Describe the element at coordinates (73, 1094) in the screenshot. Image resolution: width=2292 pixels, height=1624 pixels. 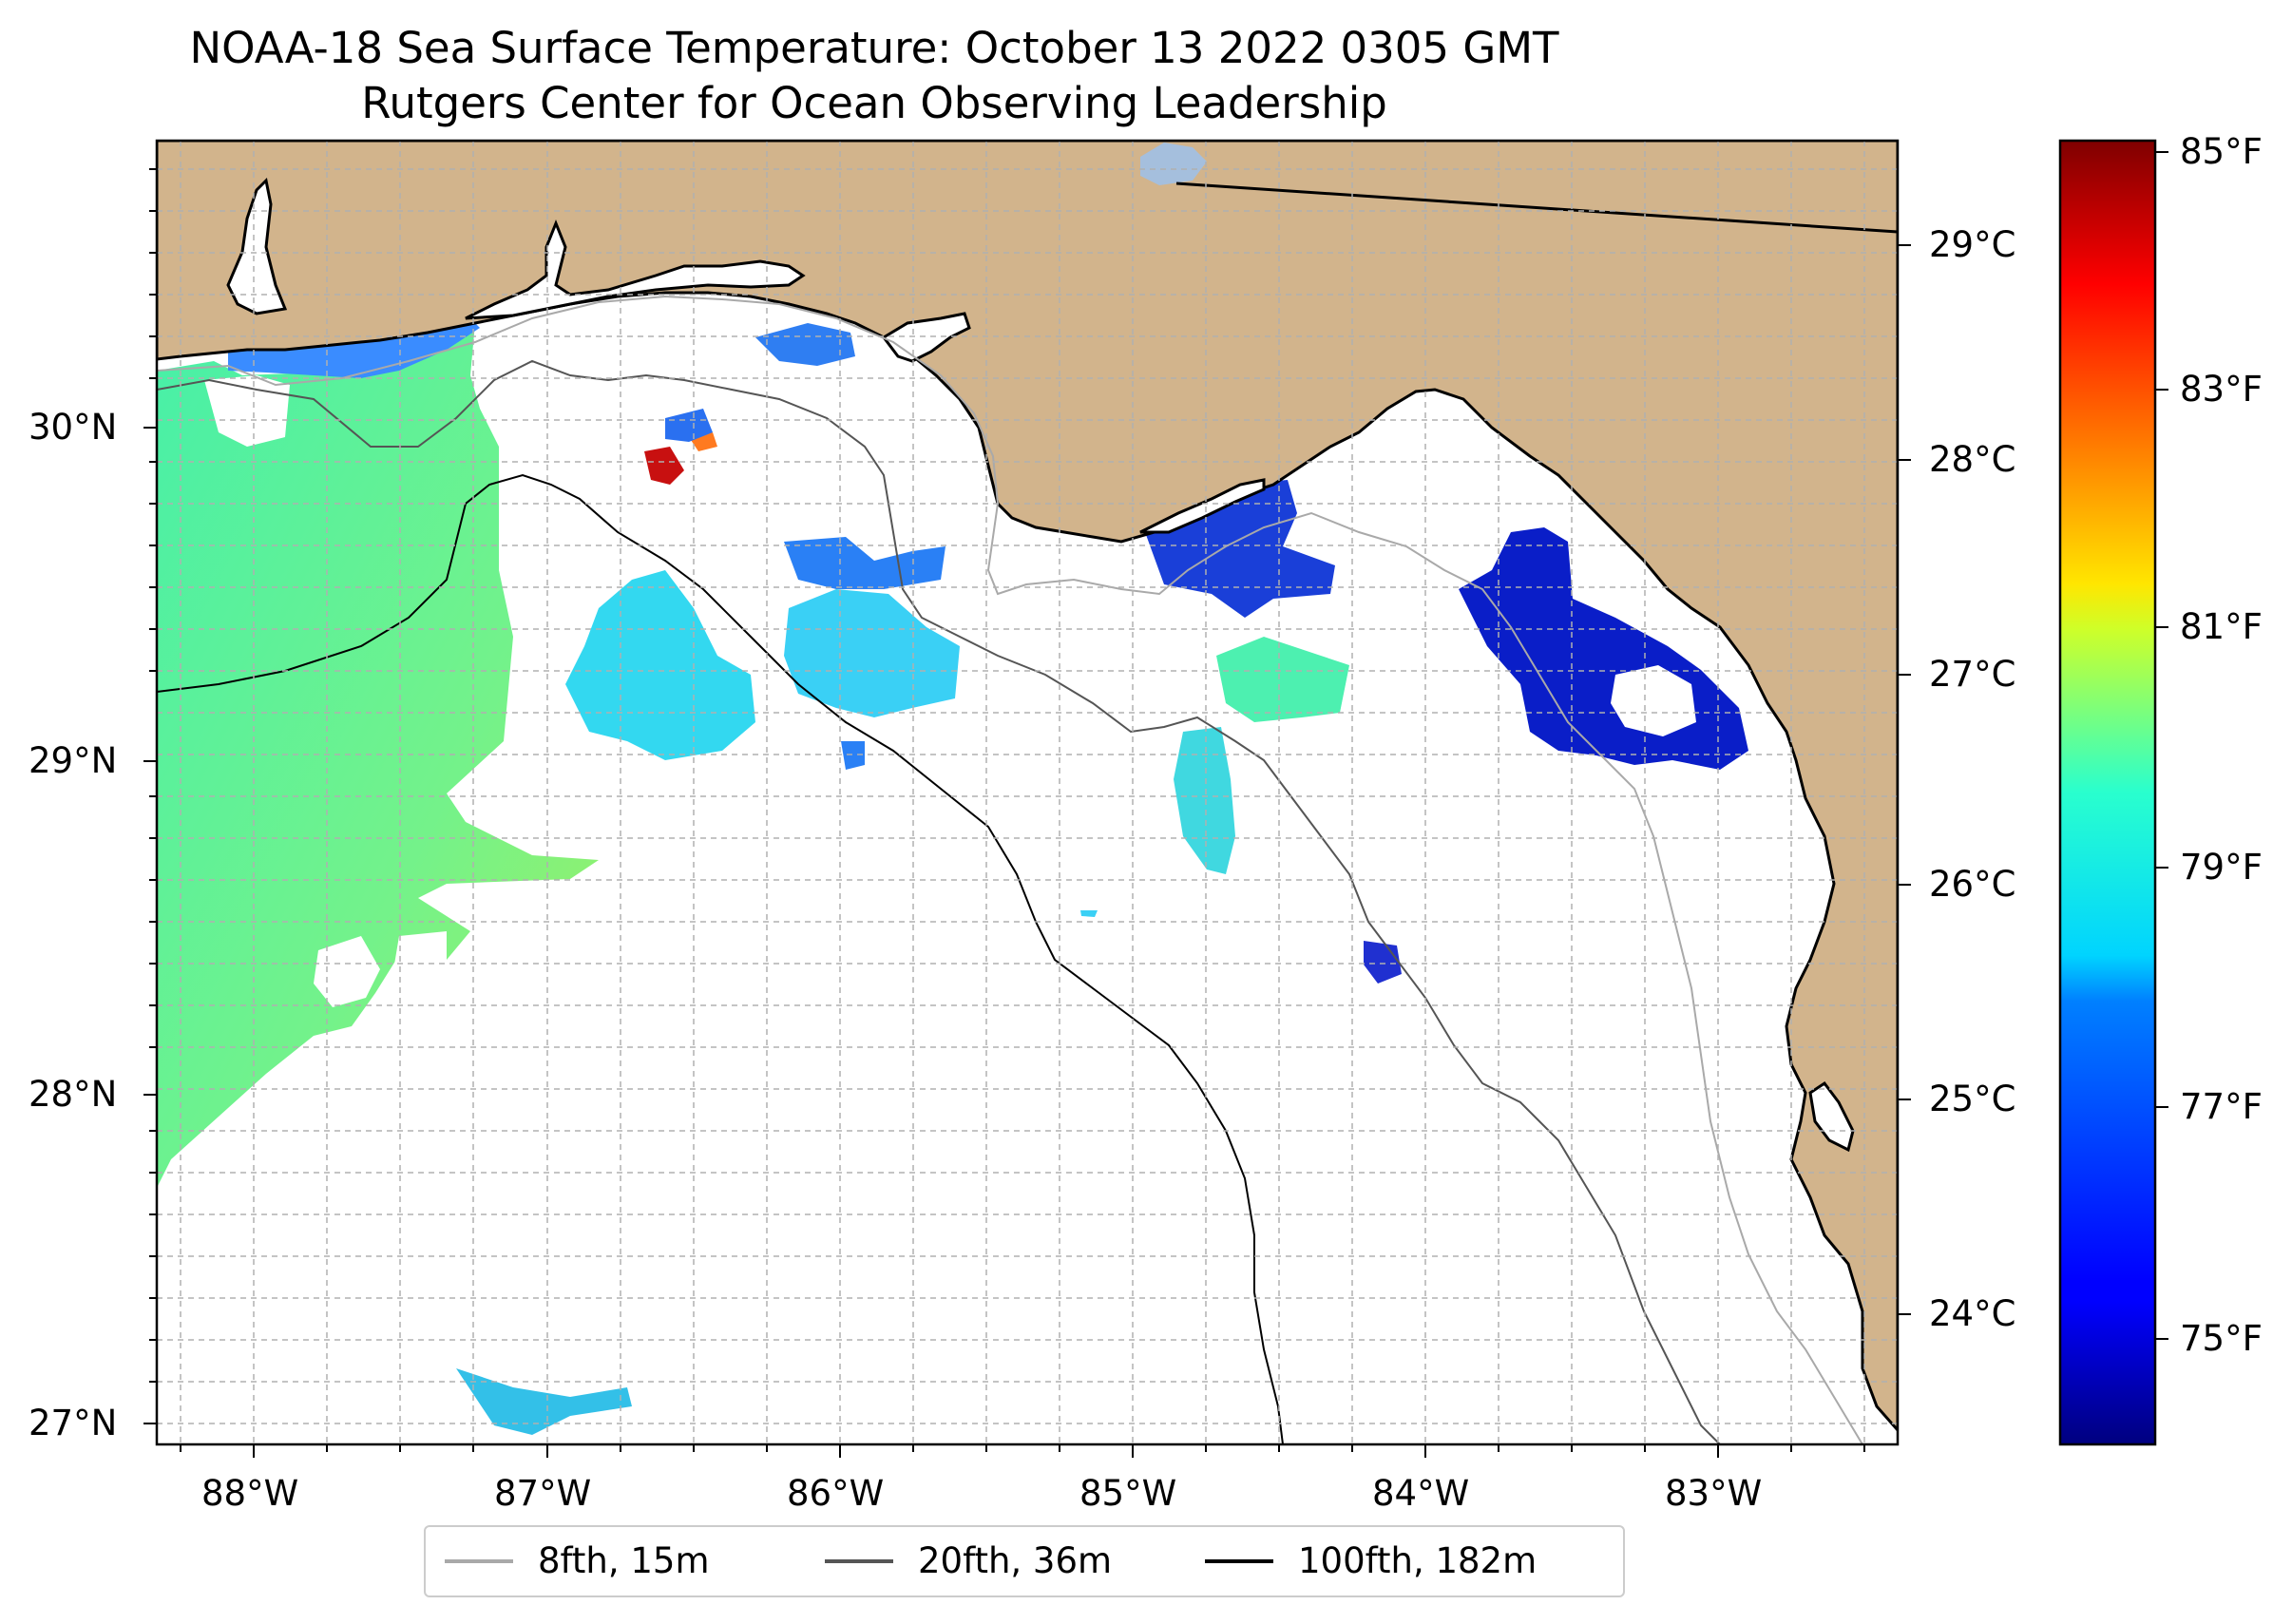
I see `lat-tick-label: 28°N` at that location.